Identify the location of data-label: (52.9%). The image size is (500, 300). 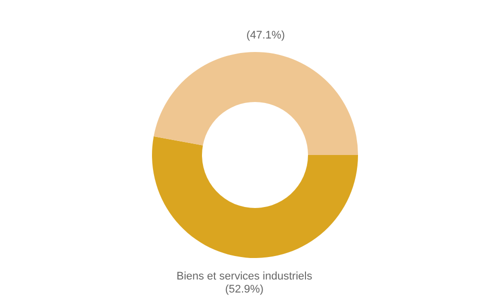
(244, 290).